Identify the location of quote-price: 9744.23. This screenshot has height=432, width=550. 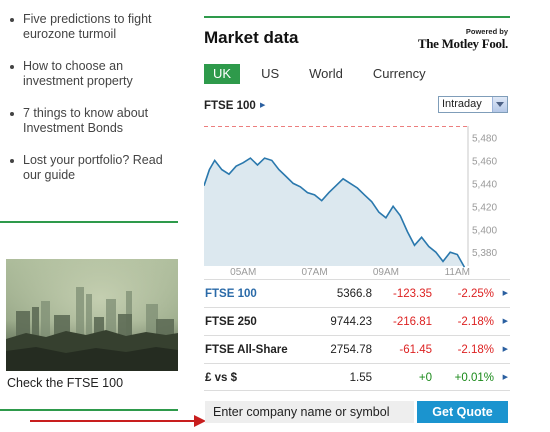
(351, 322).